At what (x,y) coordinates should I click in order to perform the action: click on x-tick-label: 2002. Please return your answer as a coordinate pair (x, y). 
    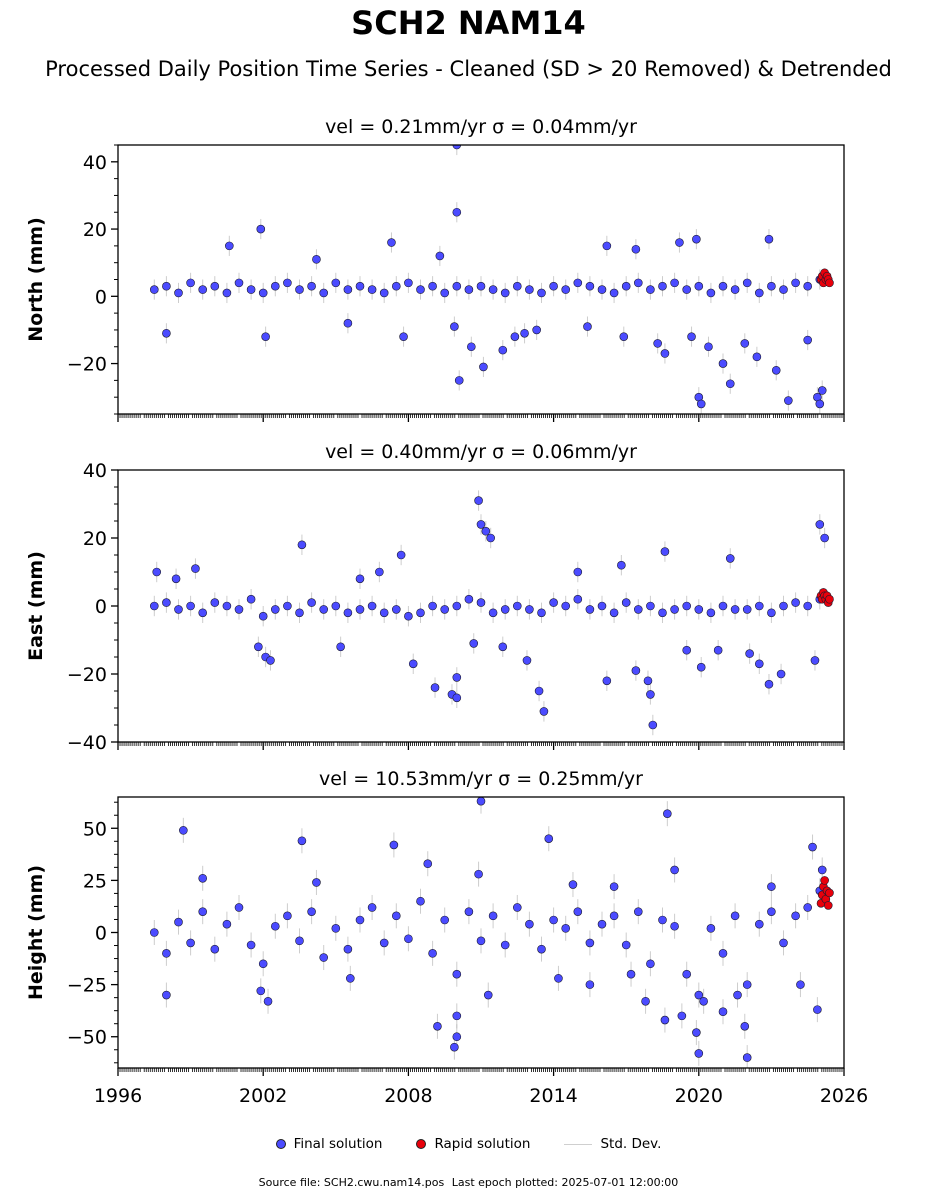
    Looking at the image, I should click on (263, 1096).